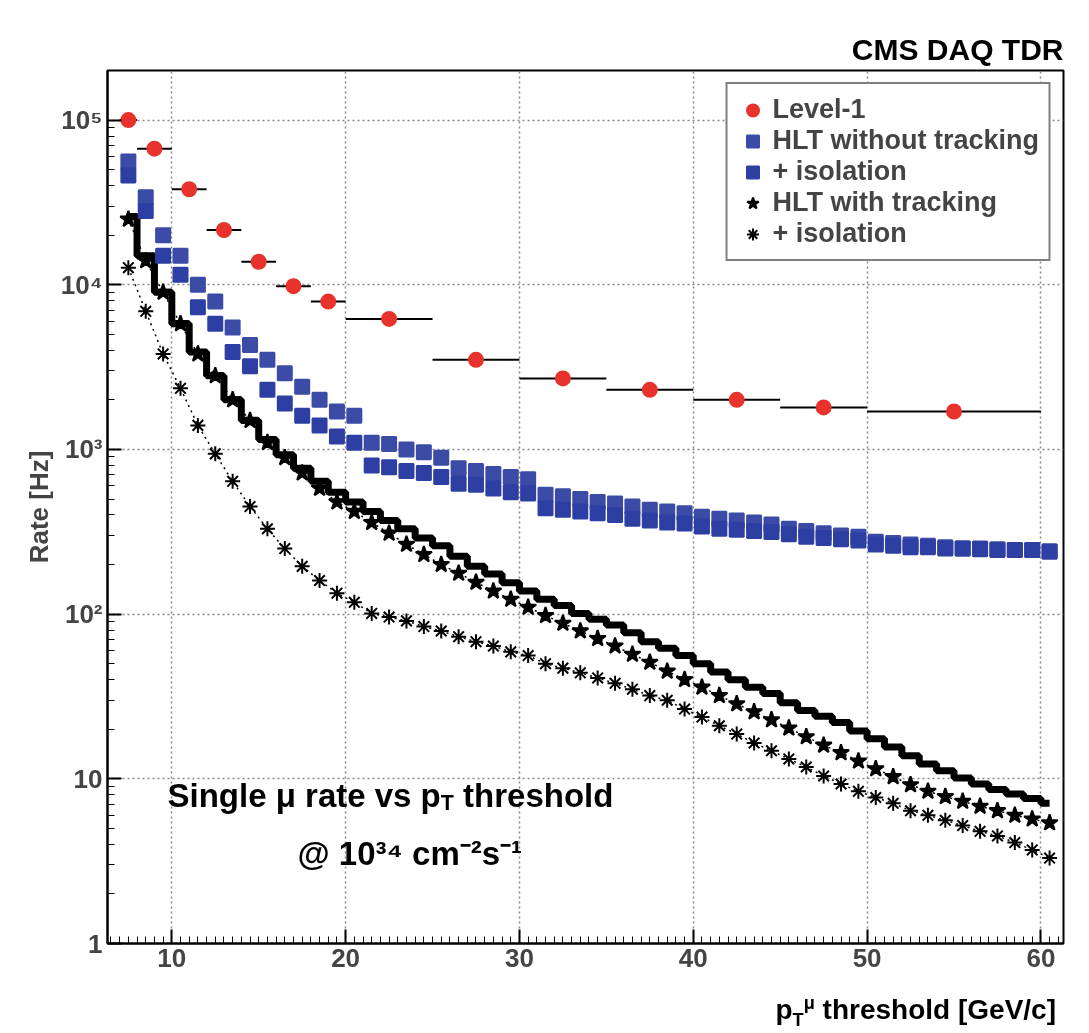  I want to click on y-tick-label: 10³, so click(83, 449).